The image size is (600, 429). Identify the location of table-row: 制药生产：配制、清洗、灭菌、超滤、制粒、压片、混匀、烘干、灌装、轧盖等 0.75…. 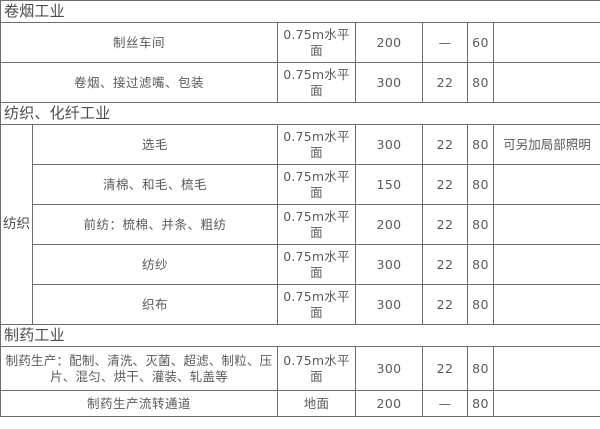
(300, 368).